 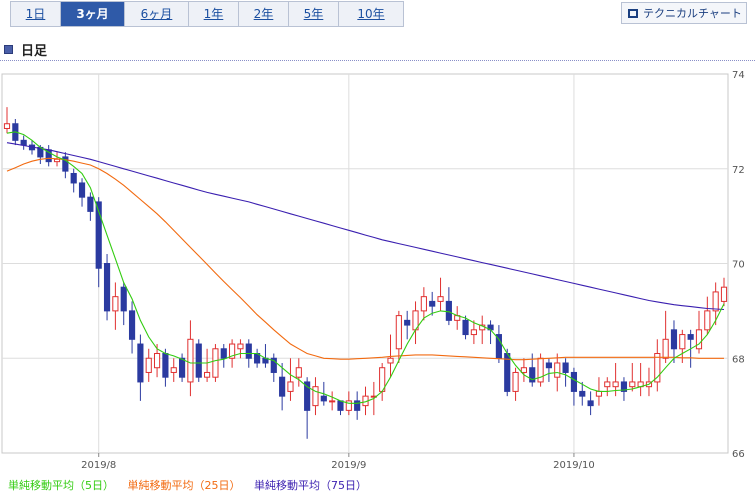 What do you see at coordinates (36, 14) in the screenshot?
I see `tab-1d: 1日` at bounding box center [36, 14].